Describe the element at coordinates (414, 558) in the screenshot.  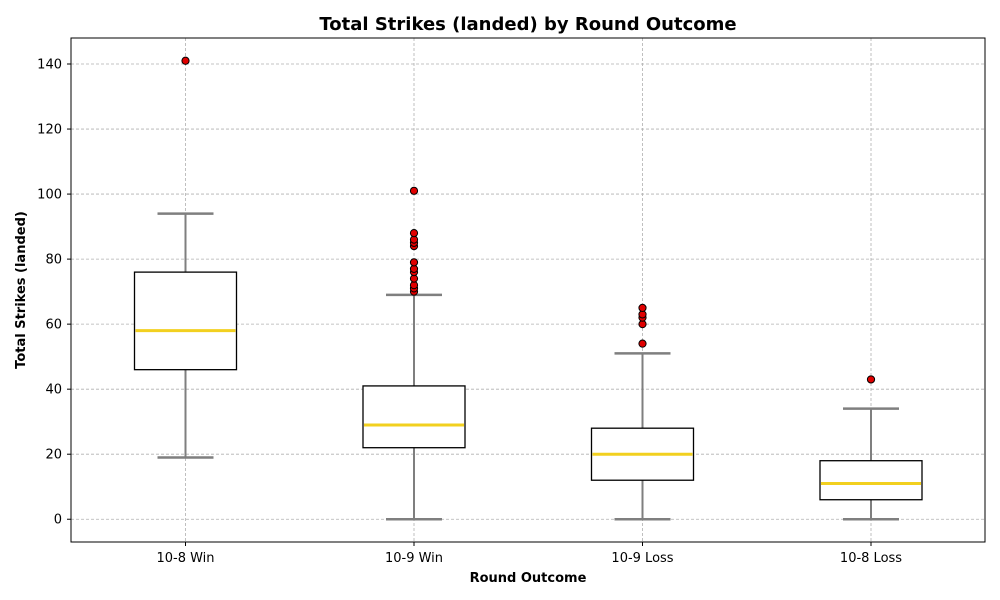
I see `x-tick-label: 10-9 Win` at that location.